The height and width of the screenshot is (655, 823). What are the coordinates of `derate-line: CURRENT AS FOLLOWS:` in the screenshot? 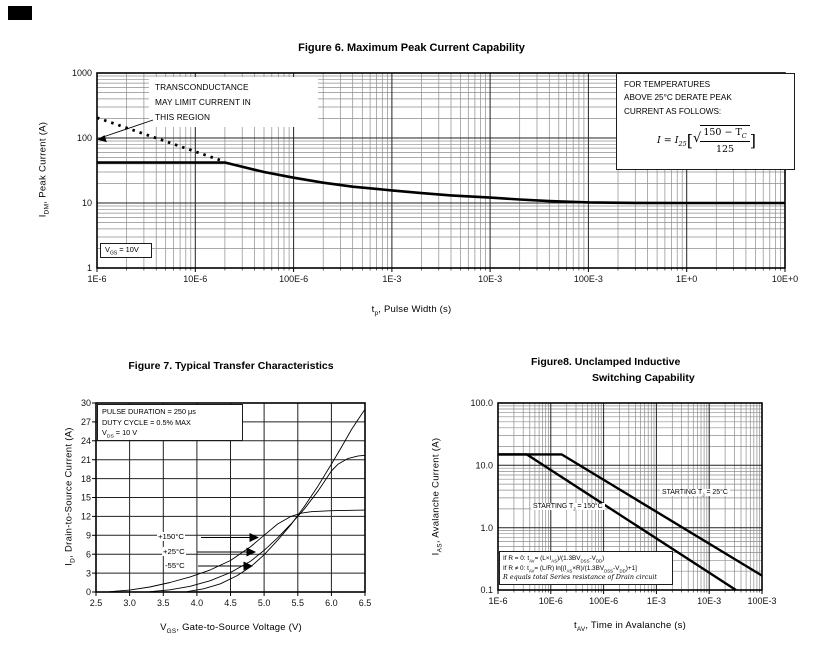 It's located at (673, 111).